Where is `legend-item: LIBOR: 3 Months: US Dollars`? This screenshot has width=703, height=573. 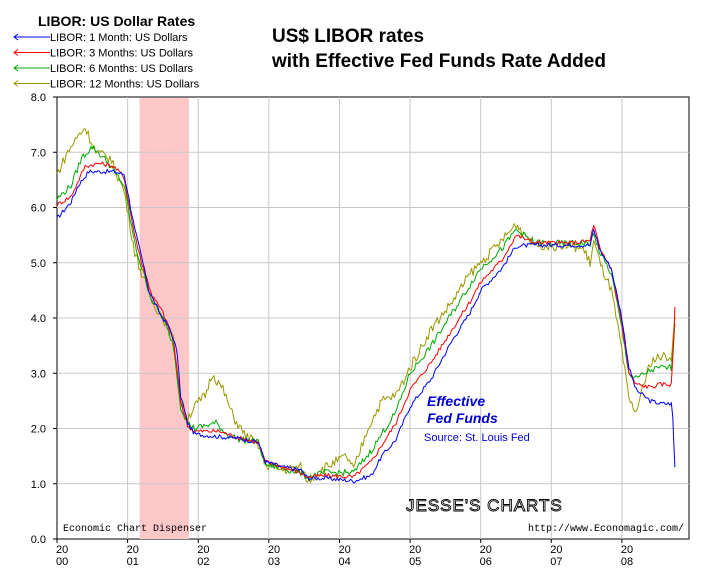
legend-item: LIBOR: 3 Months: US Dollars is located at coordinates (103, 54).